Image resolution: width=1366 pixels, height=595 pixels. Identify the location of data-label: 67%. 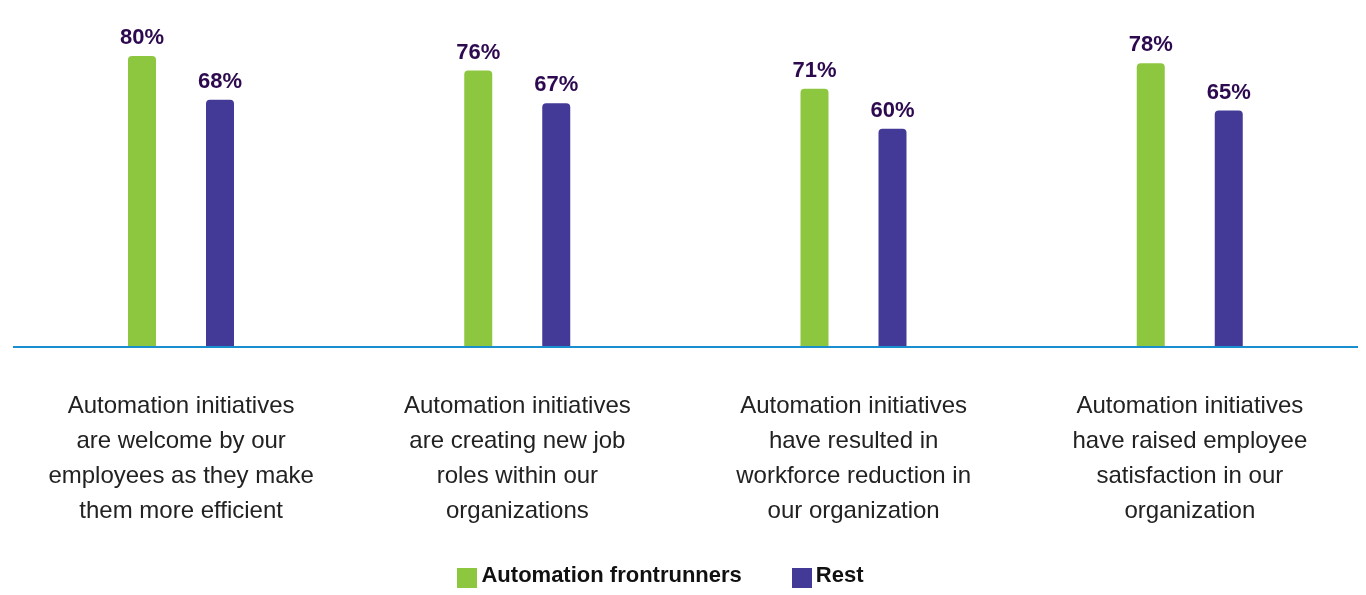
(556, 84).